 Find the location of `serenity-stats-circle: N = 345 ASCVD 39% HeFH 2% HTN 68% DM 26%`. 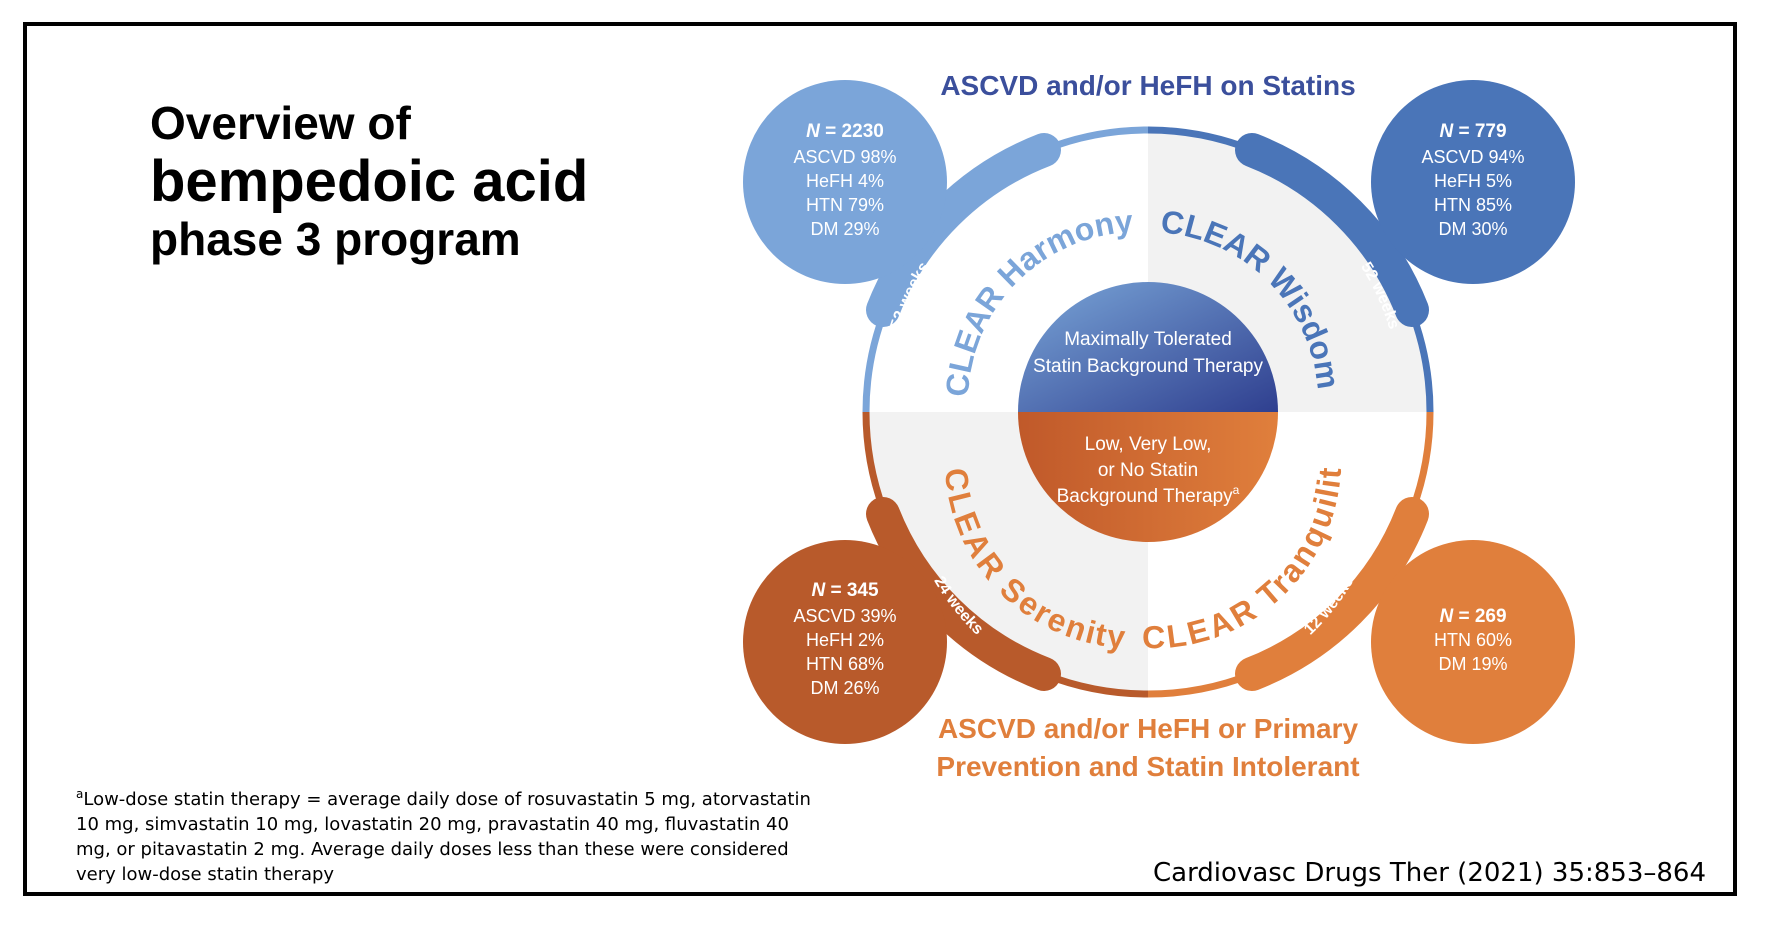

serenity-stats-circle: N = 345 ASCVD 39% HeFH 2% HTN 68% DM 26% is located at coordinates (845, 642).